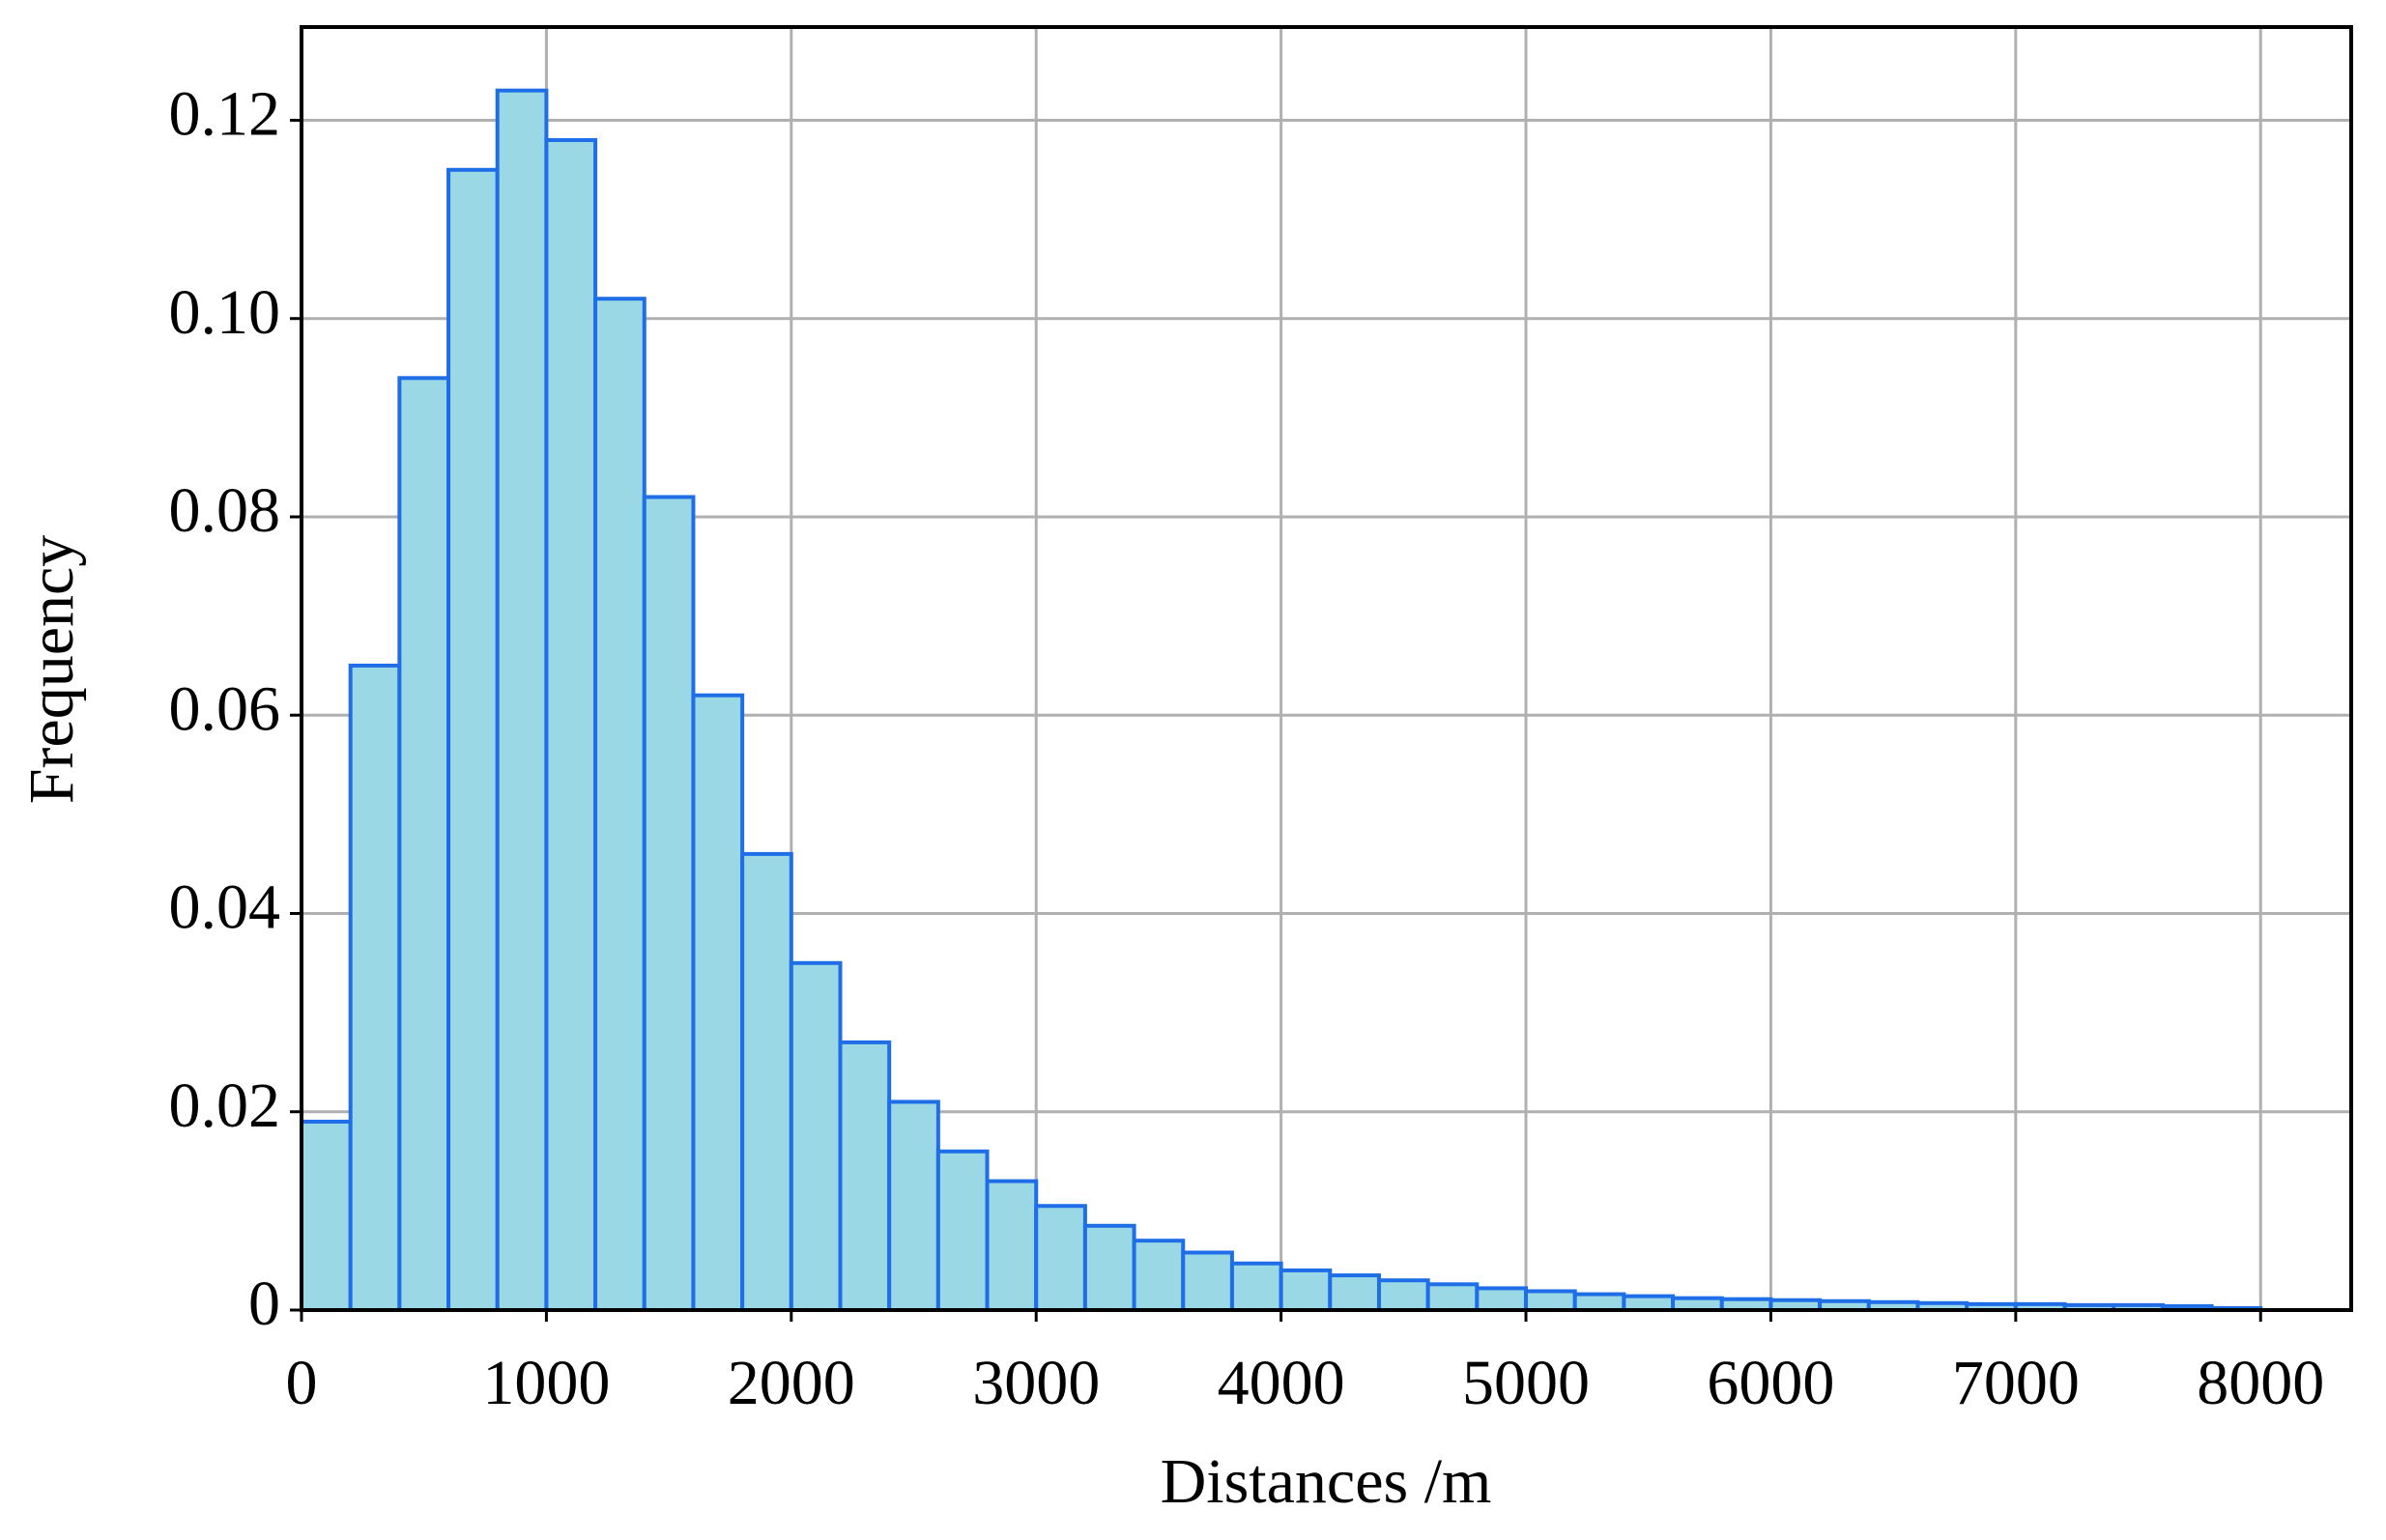 This screenshot has height=1540, width=2386. I want to click on x-tick-label: 6000, so click(1770, 1383).